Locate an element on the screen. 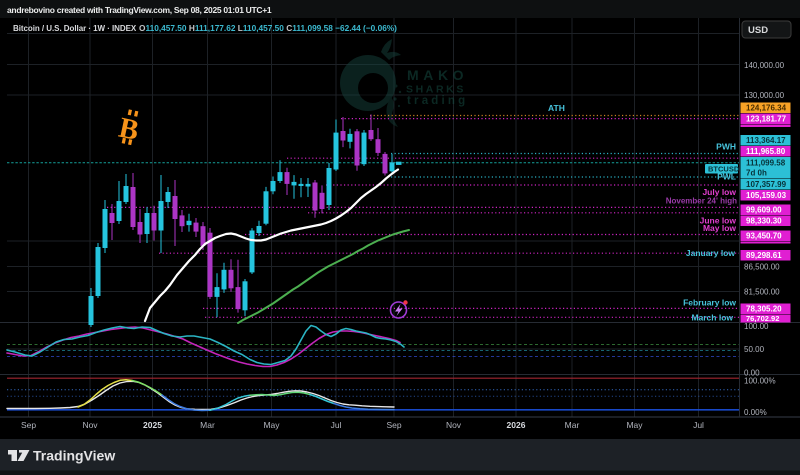 The image size is (800, 475). svg-text: USD is located at coordinates (758, 30).